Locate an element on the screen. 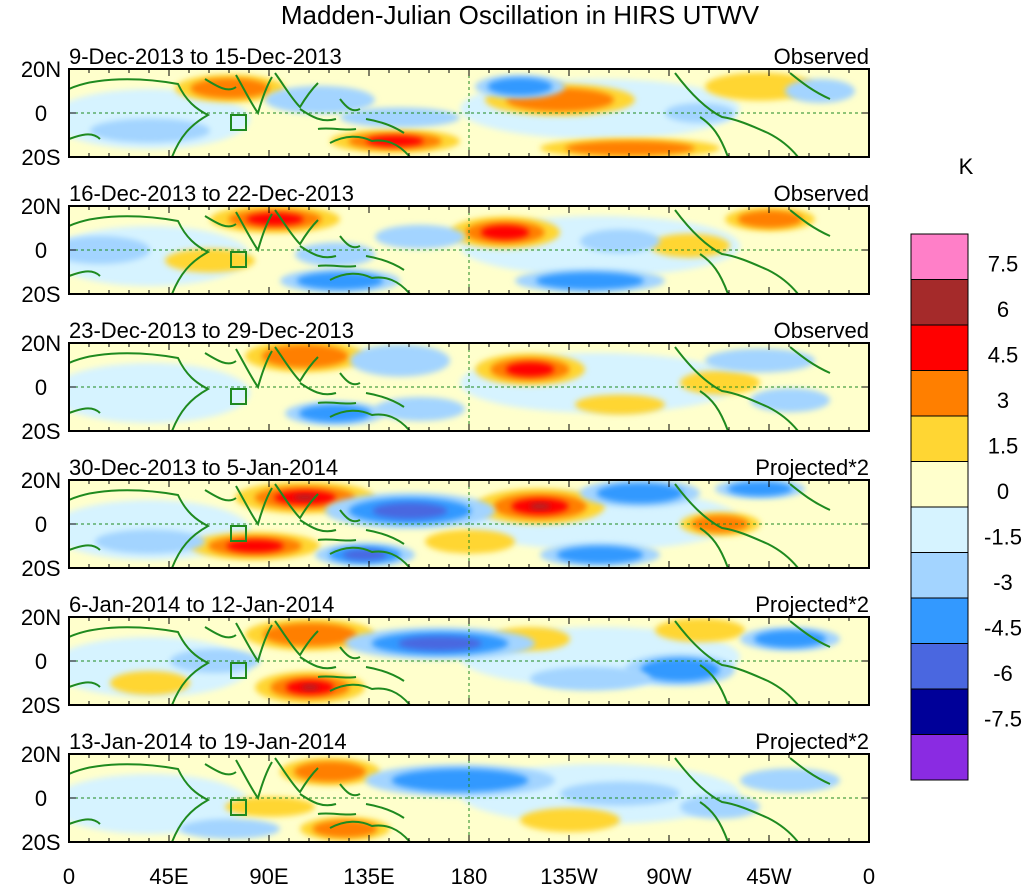 The width and height of the screenshot is (1024, 887). colorbar-label: -6 is located at coordinates (1003, 673).